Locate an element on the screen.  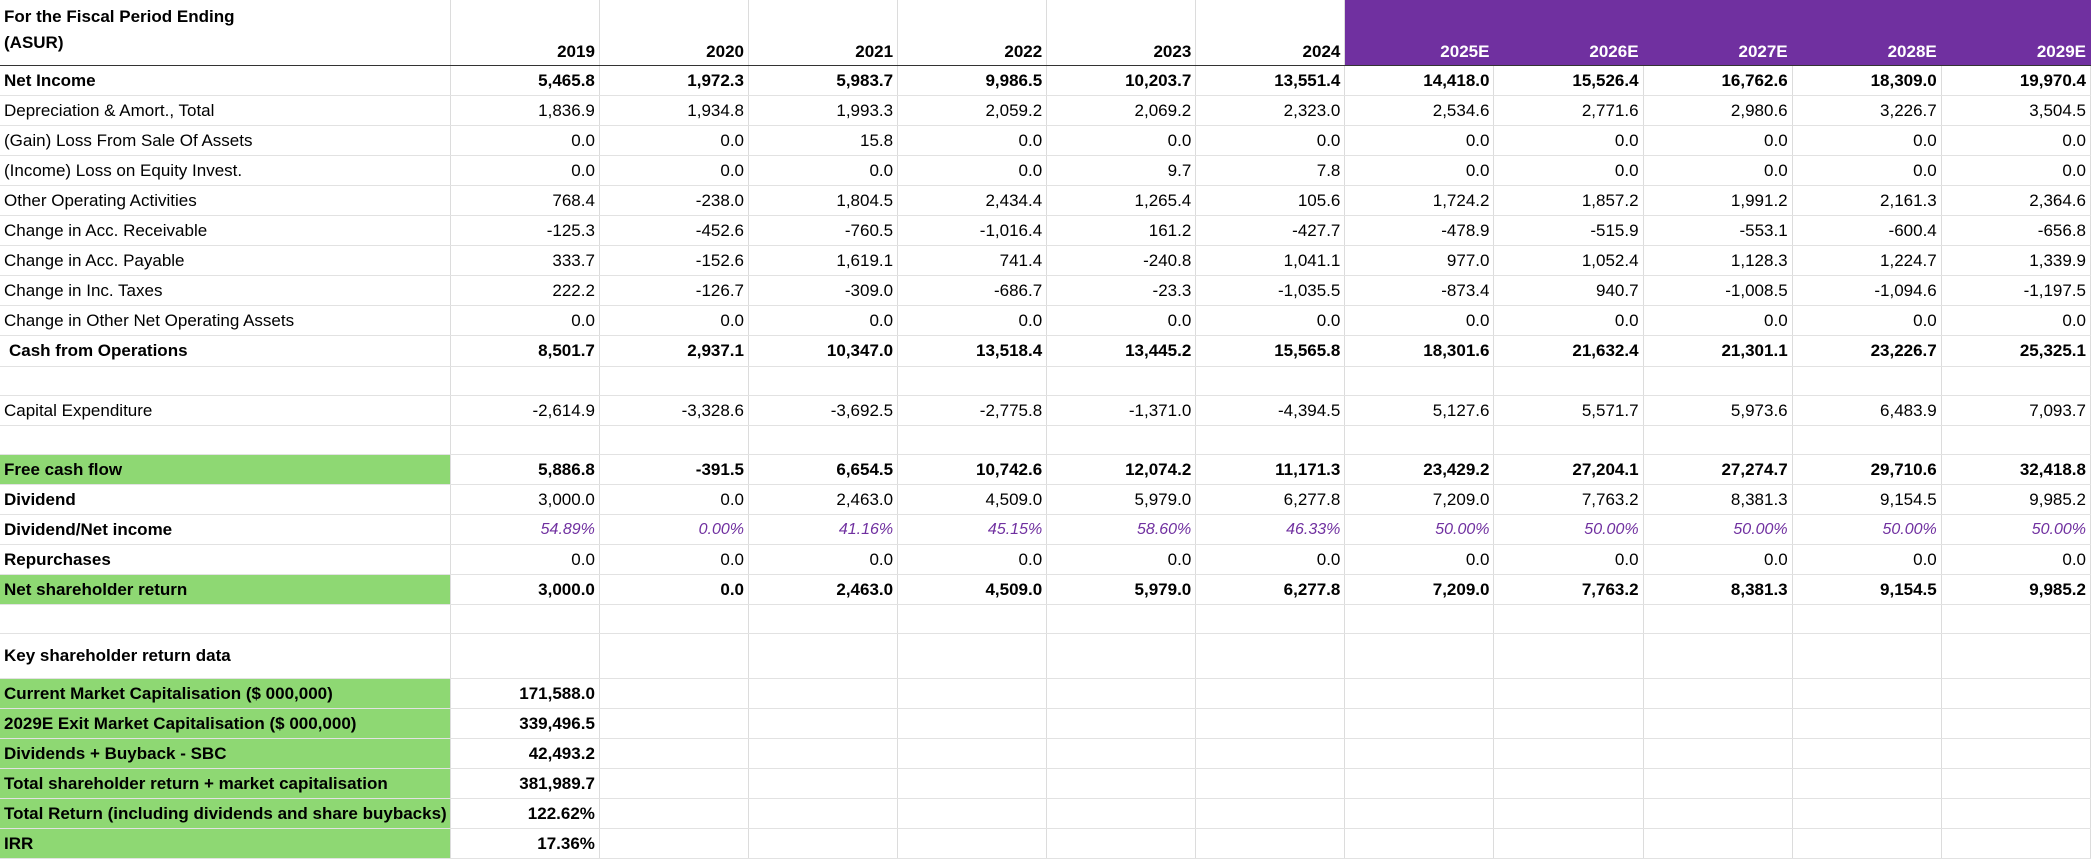
value-cell: 14,418.0 is located at coordinates (1419, 80).